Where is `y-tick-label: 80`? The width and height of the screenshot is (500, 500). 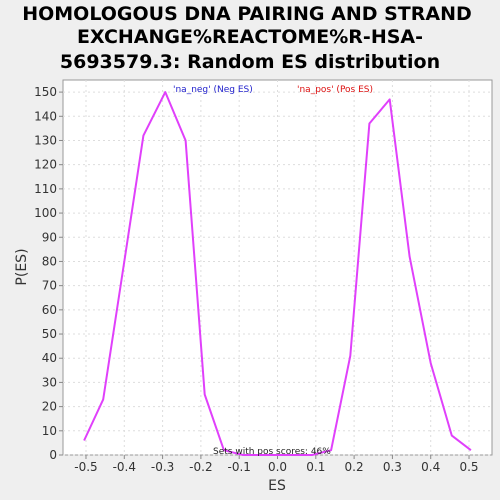 y-tick-label: 80 is located at coordinates (49, 261).